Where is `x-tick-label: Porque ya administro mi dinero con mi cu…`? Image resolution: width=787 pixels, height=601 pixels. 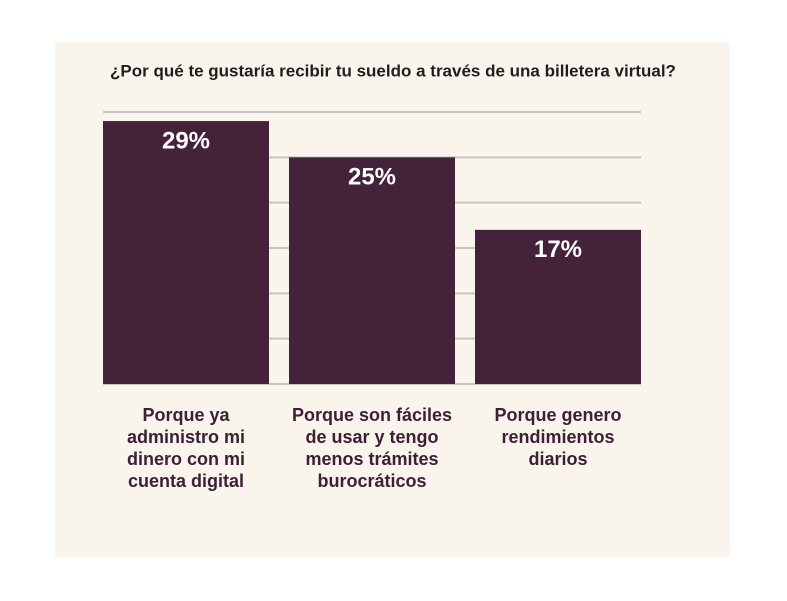
x-tick-label: Porque ya administro mi dinero con mi cu… is located at coordinates (186, 448).